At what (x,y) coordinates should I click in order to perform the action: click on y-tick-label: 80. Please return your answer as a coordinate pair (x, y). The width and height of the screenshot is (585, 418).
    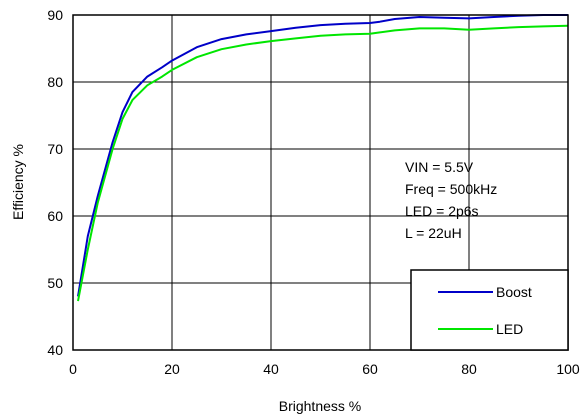
    Looking at the image, I should click on (55, 82).